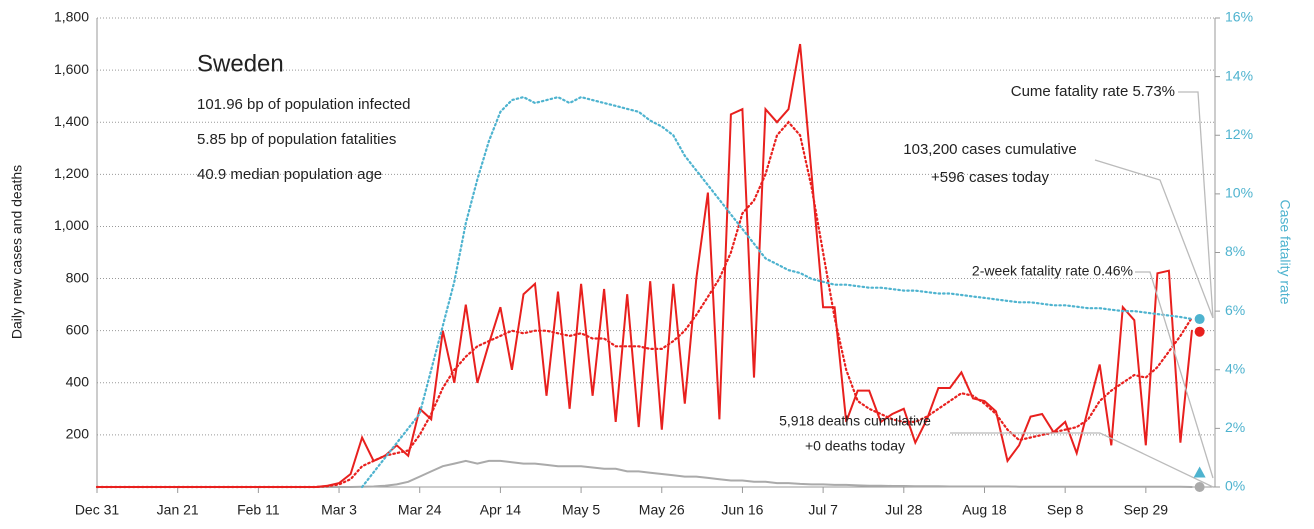  I want to click on y2-axis-label: Case fatality rate, so click(1285, 251).